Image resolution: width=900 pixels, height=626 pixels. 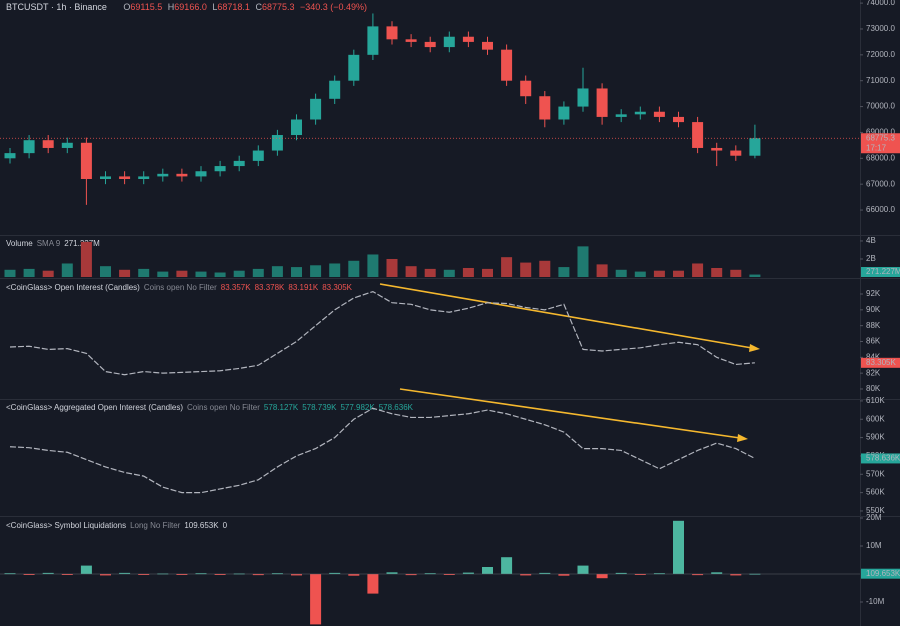 What do you see at coordinates (49, 243) in the screenshot?
I see `legend-subtitle: SMA 9` at bounding box center [49, 243].